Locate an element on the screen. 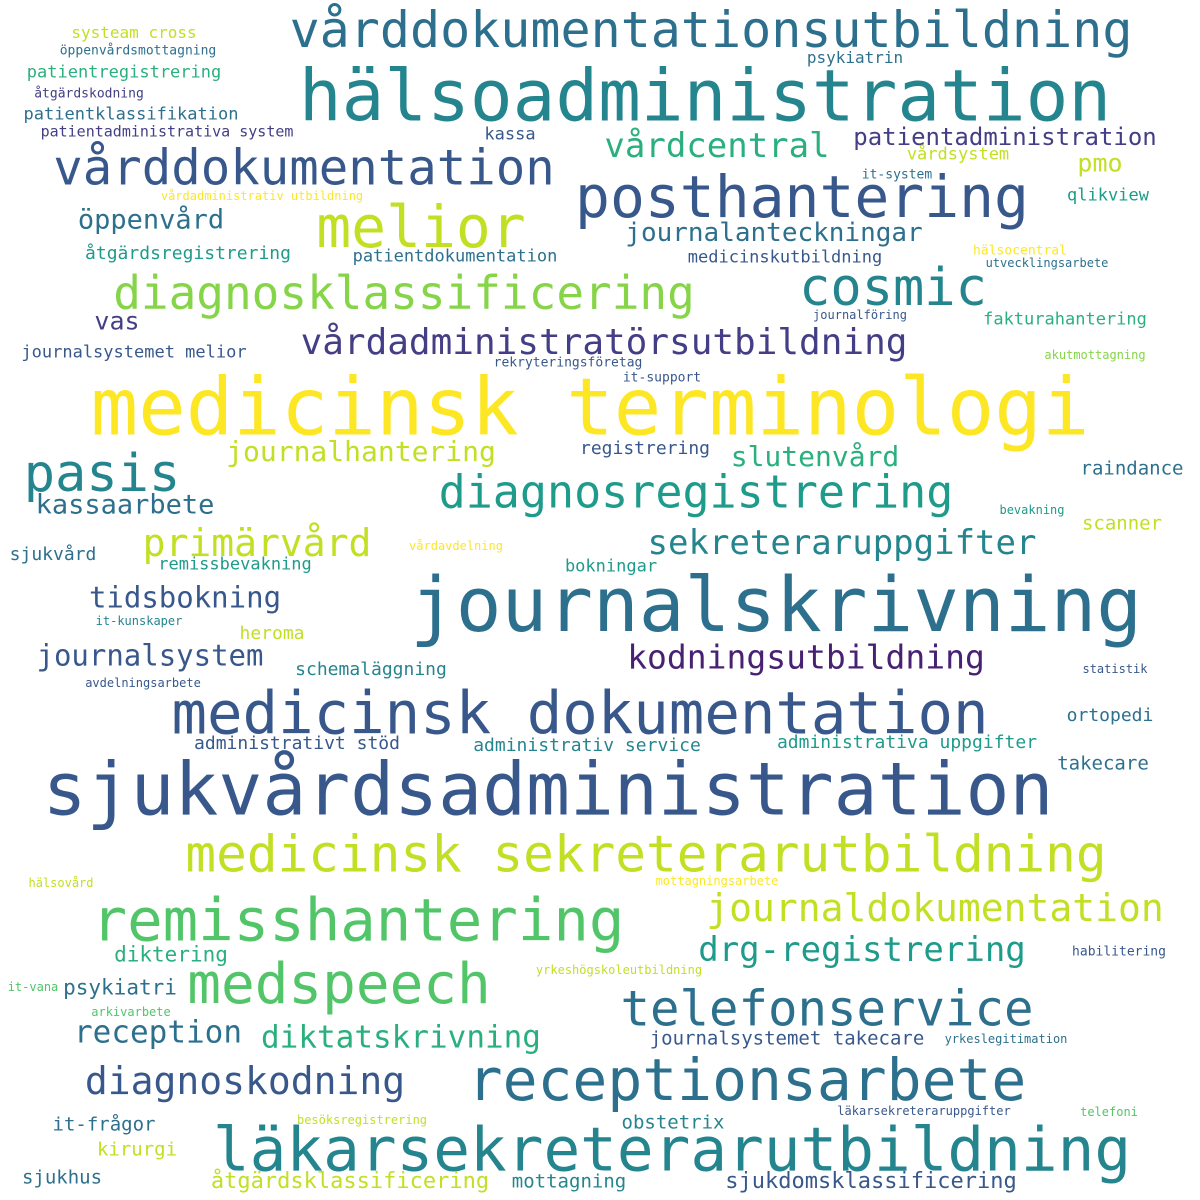 The height and width of the screenshot is (1200, 1200). word-statistik: statistik is located at coordinates (1115, 669).